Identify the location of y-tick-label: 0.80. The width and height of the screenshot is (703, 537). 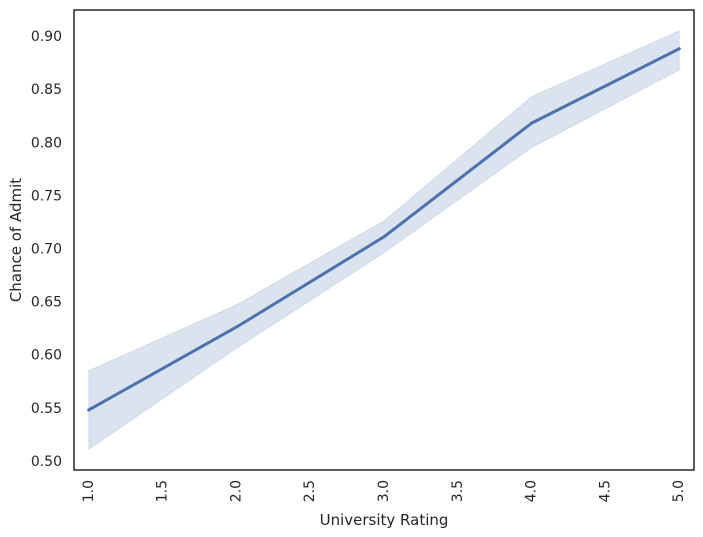
(46, 143).